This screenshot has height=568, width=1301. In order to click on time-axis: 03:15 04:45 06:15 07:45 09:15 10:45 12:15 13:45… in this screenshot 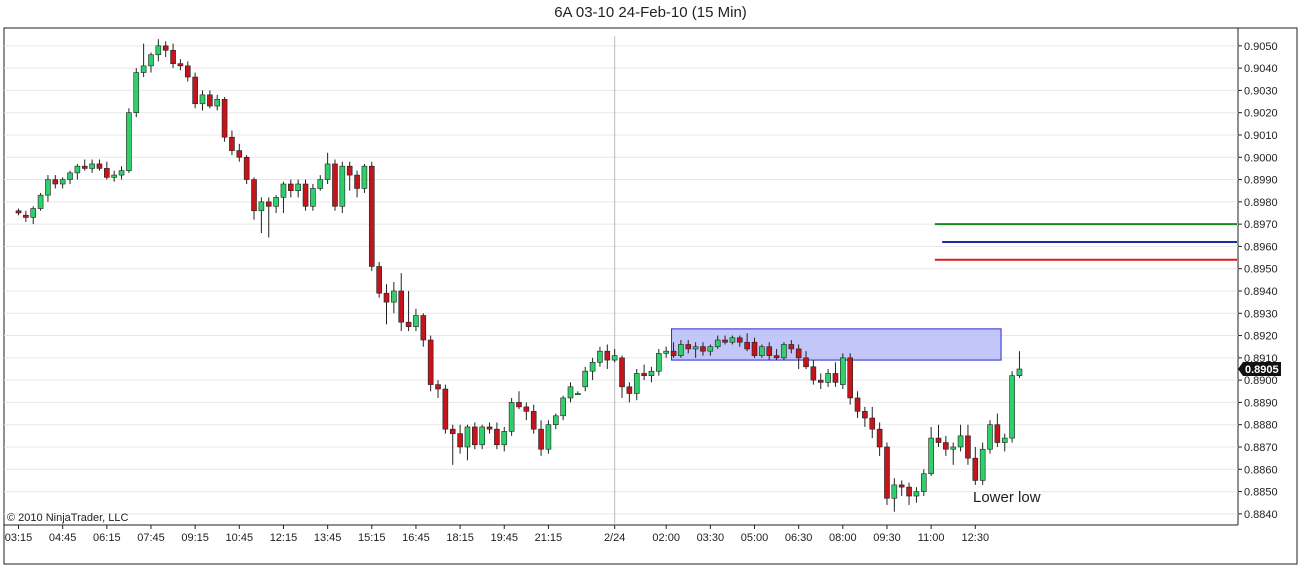, I will do `click(497, 534)`.